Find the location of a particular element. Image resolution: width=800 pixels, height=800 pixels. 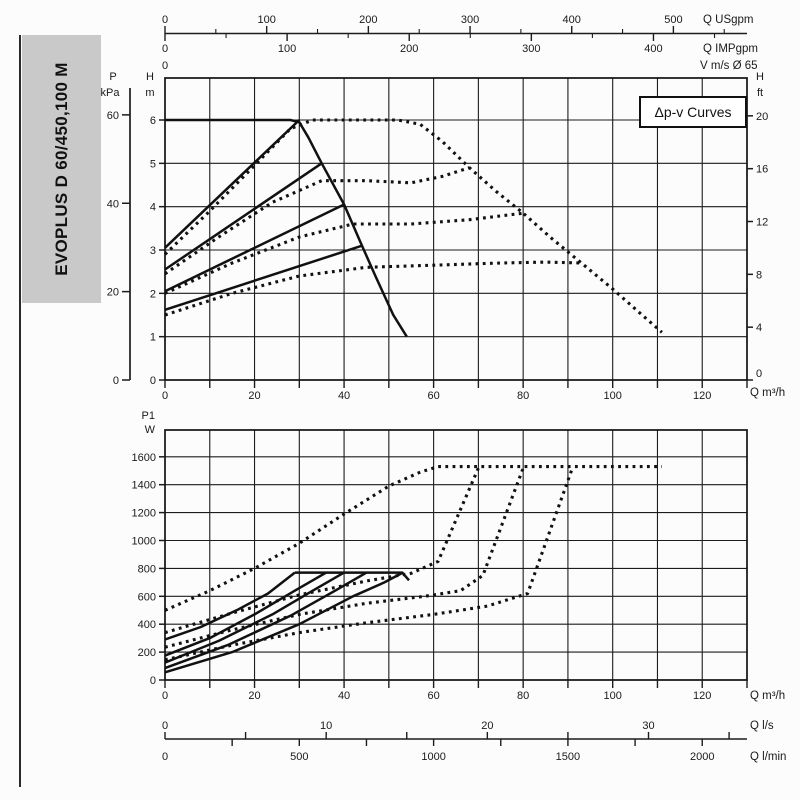

impgpm-tick-label: 100 is located at coordinates (287, 49).